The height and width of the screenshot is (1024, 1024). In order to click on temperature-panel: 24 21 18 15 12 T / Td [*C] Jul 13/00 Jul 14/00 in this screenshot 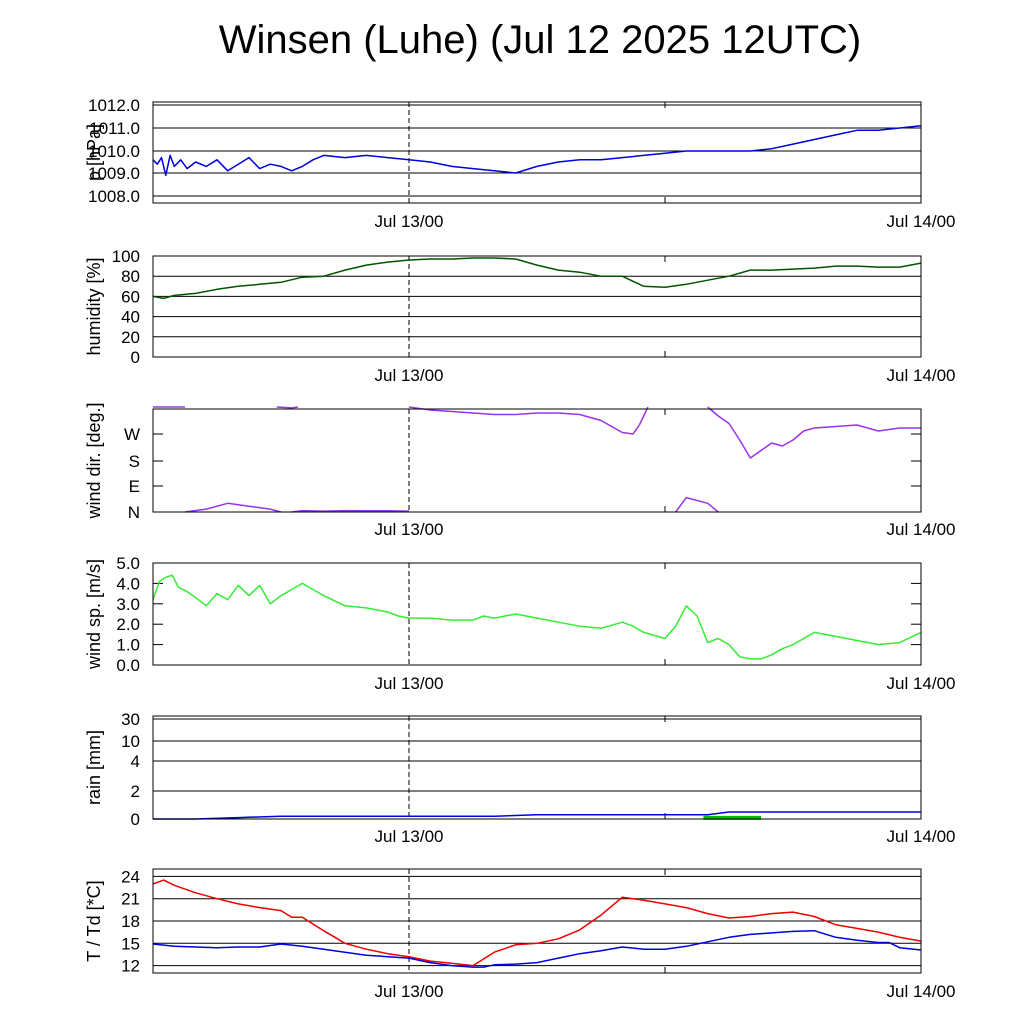, I will do `click(520, 934)`.